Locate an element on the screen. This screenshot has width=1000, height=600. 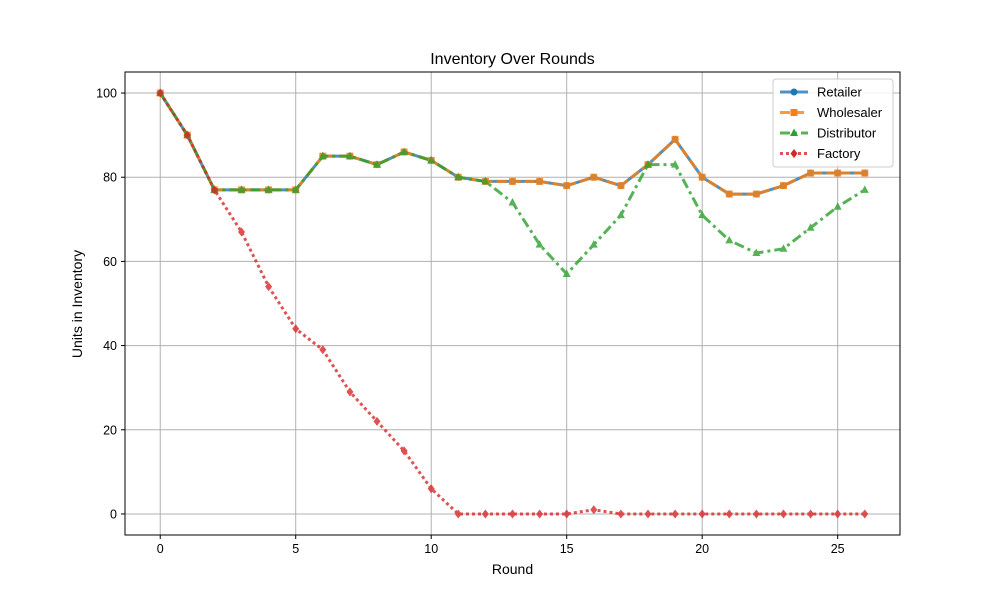
x-tick-label: 5 is located at coordinates (295, 549).